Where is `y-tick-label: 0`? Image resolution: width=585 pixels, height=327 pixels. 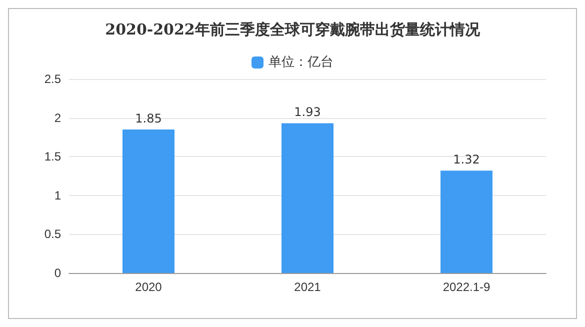
y-tick-label: 0 is located at coordinates (58, 273).